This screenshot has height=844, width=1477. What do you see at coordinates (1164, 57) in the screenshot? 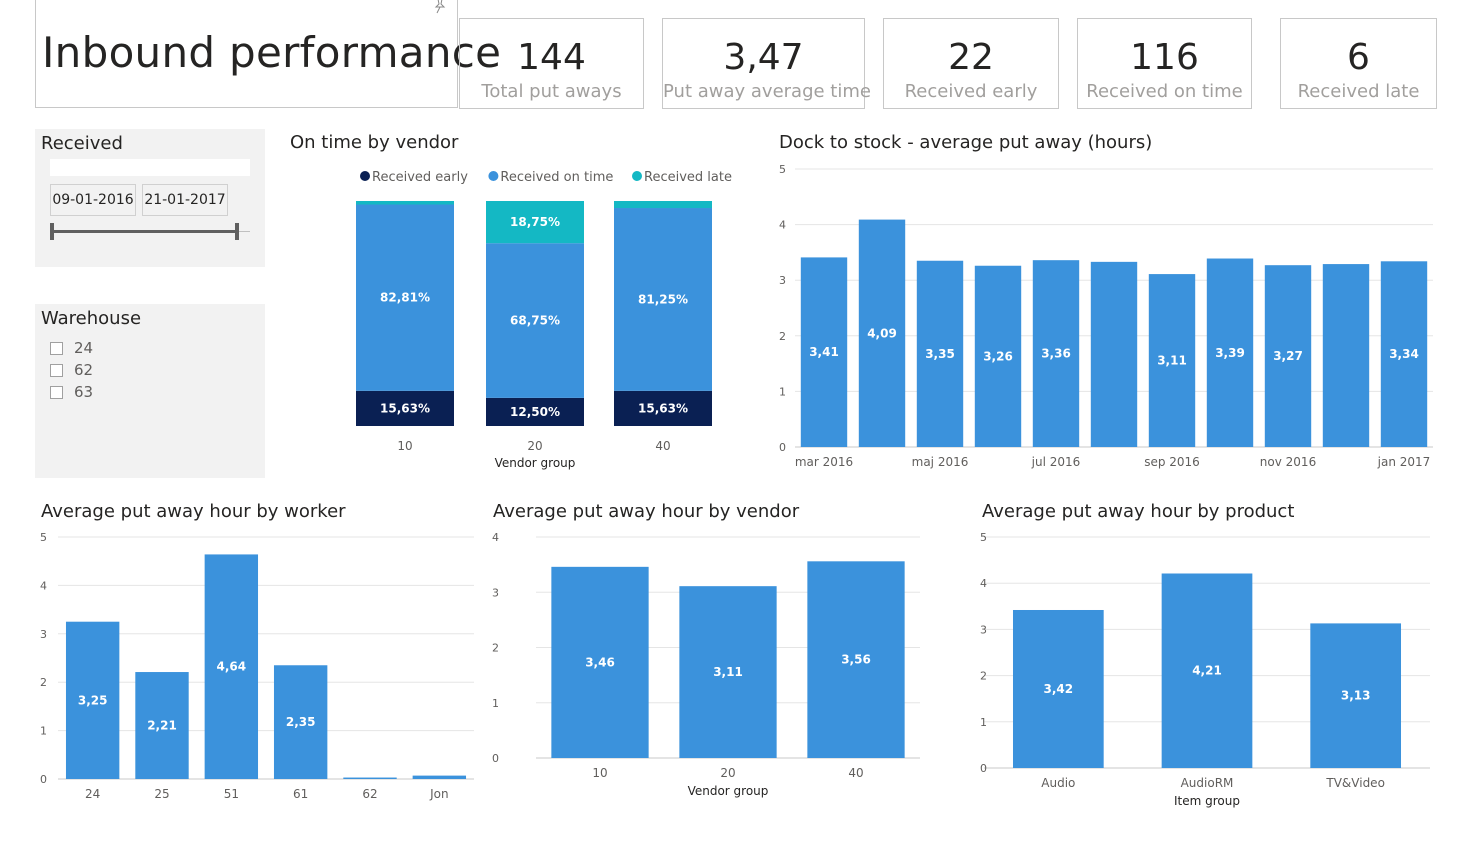
I see `kpi-value: 116` at bounding box center [1164, 57].